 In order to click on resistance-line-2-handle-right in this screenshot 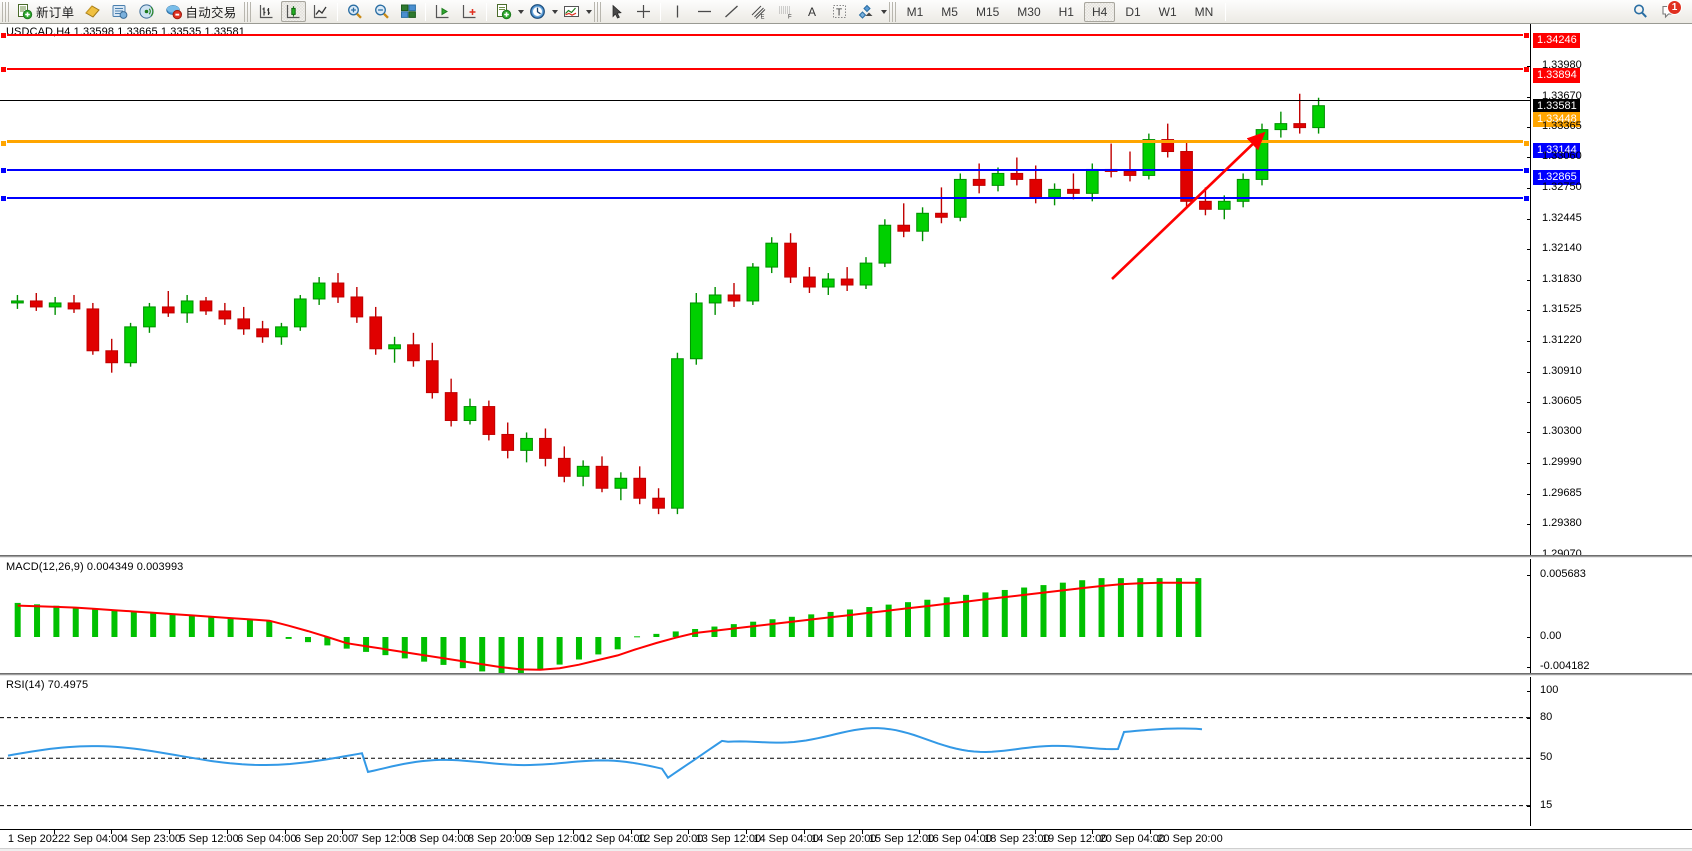, I will do `click(1526, 69)`.